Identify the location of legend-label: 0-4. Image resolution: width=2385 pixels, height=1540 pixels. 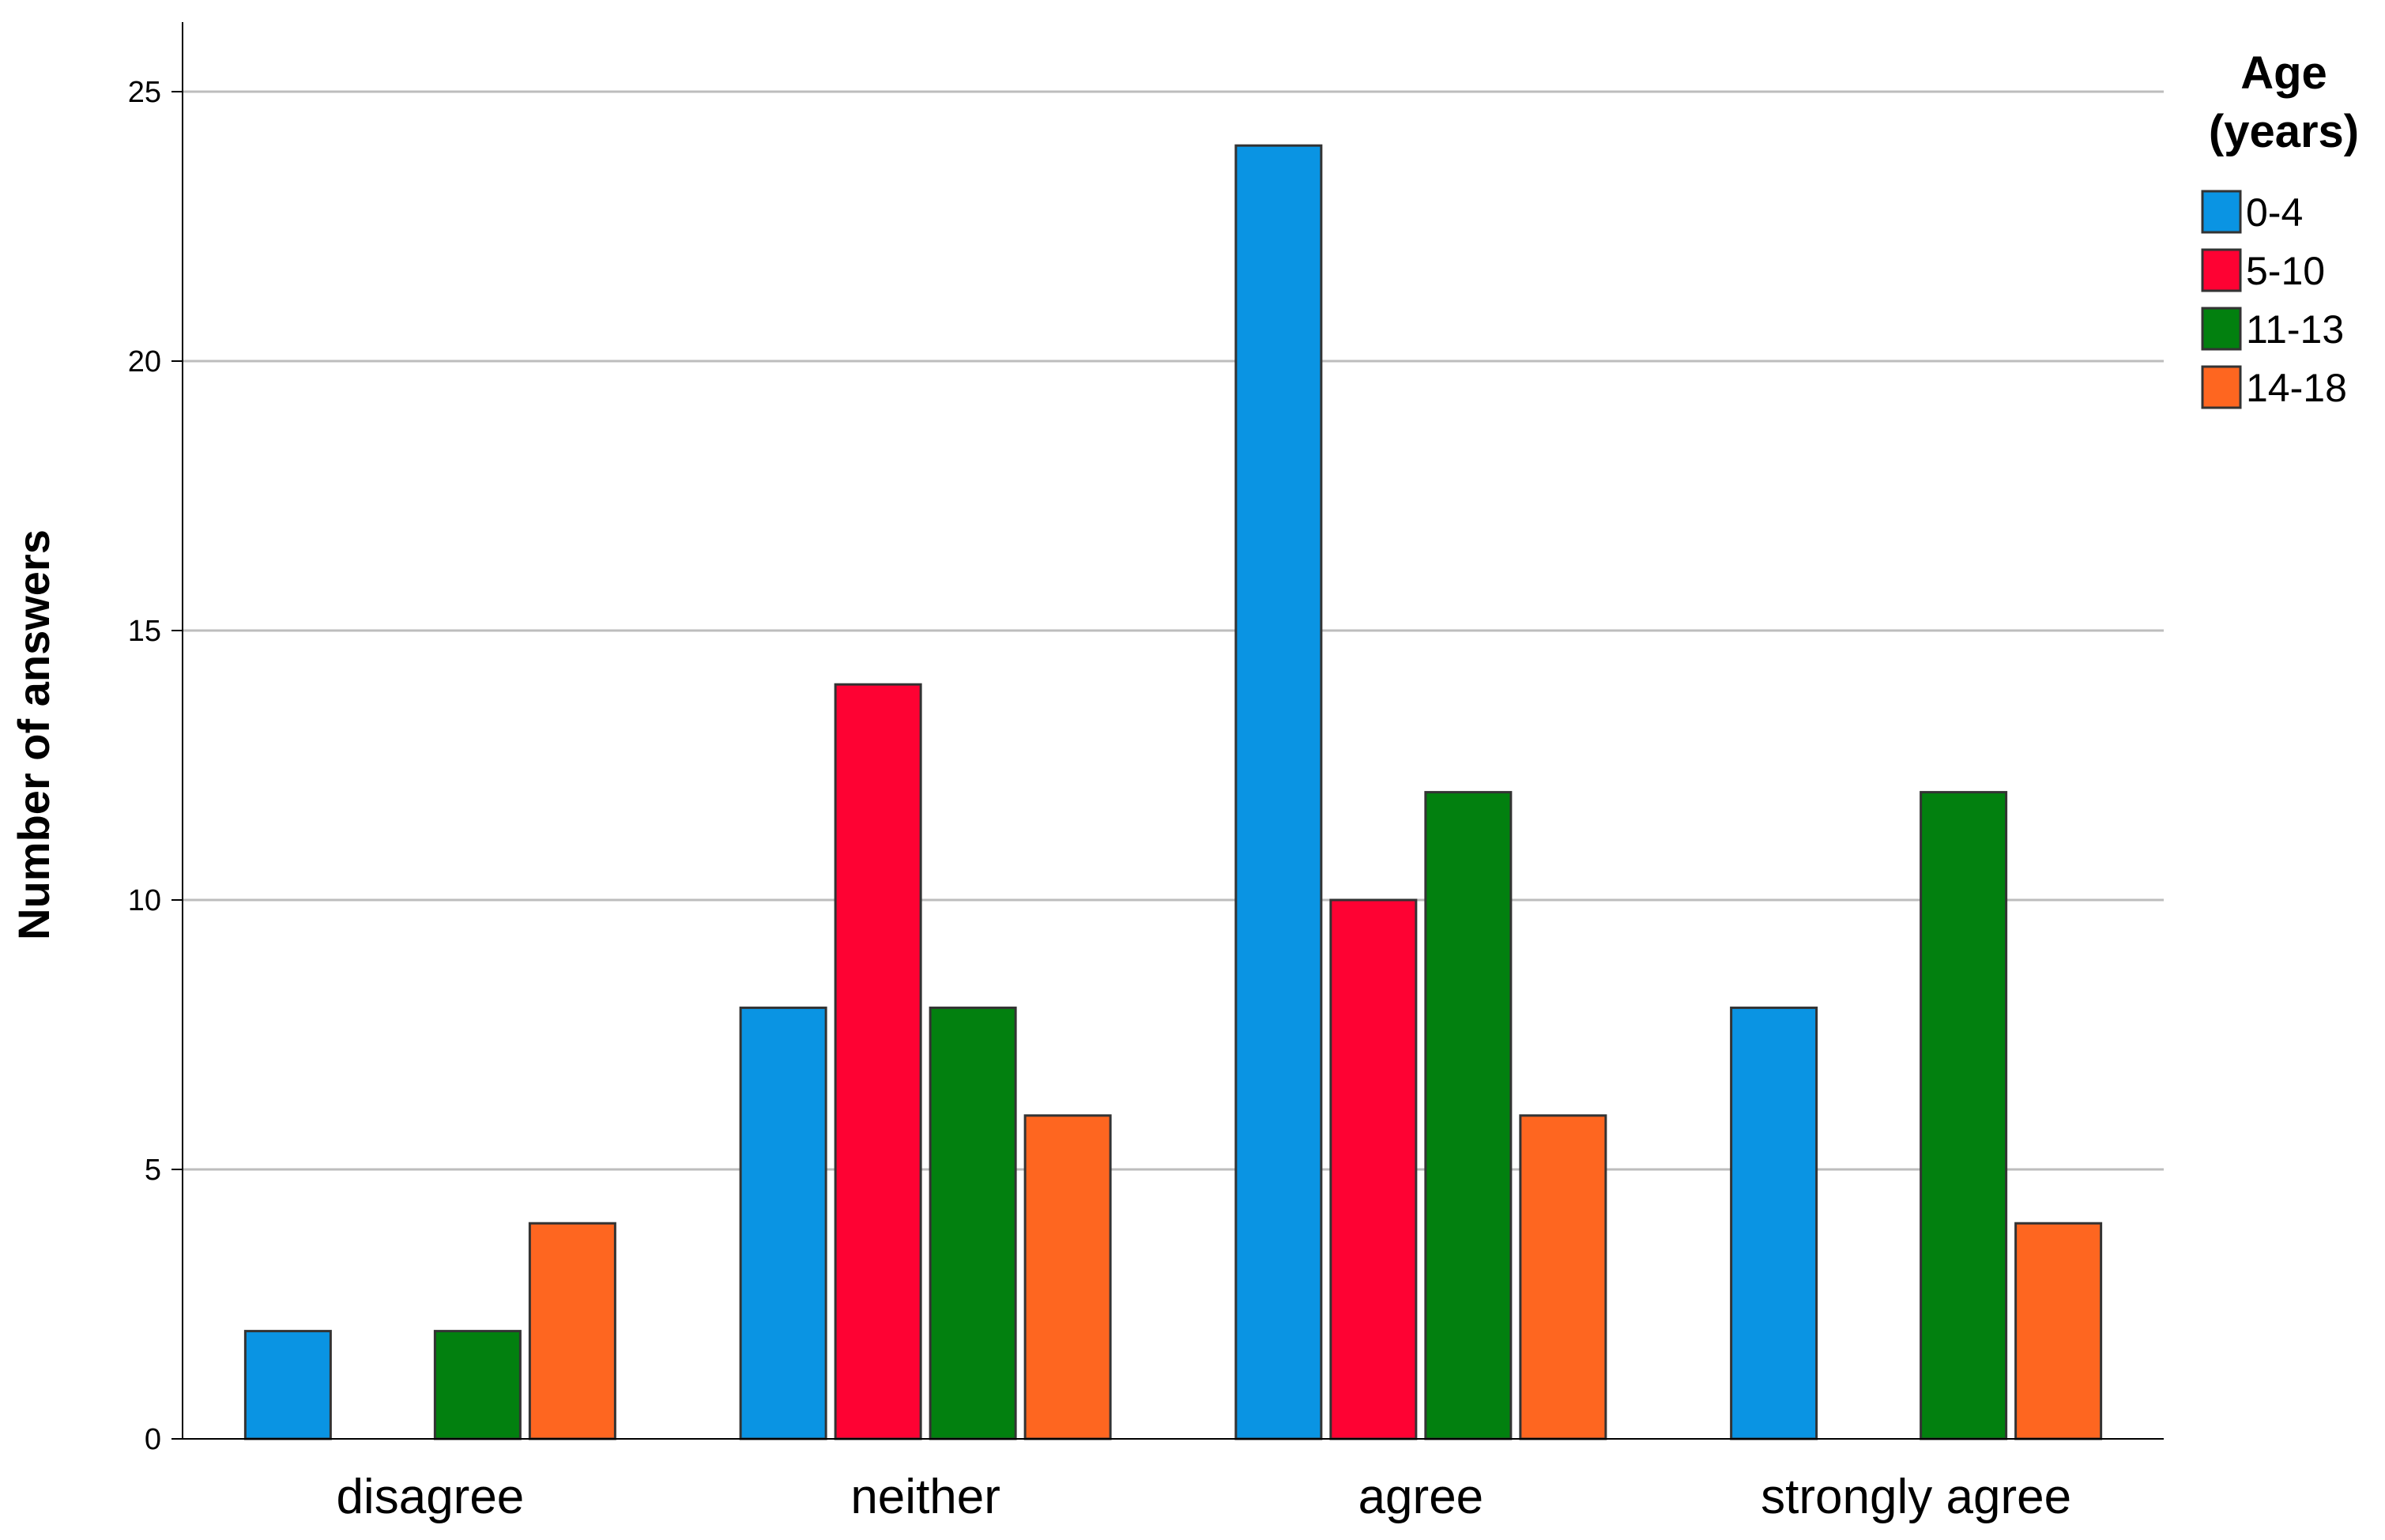
(2274, 212).